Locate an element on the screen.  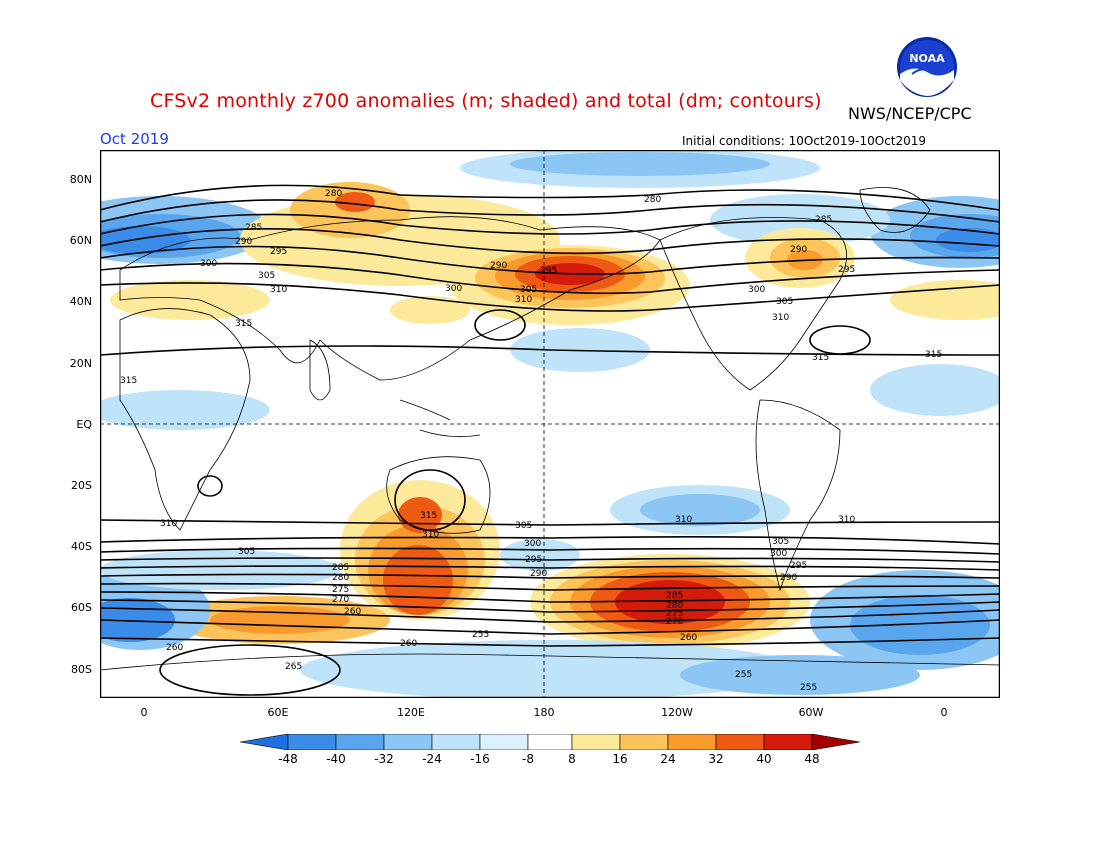
colorbar-label: 16 is located at coordinates (620, 759).